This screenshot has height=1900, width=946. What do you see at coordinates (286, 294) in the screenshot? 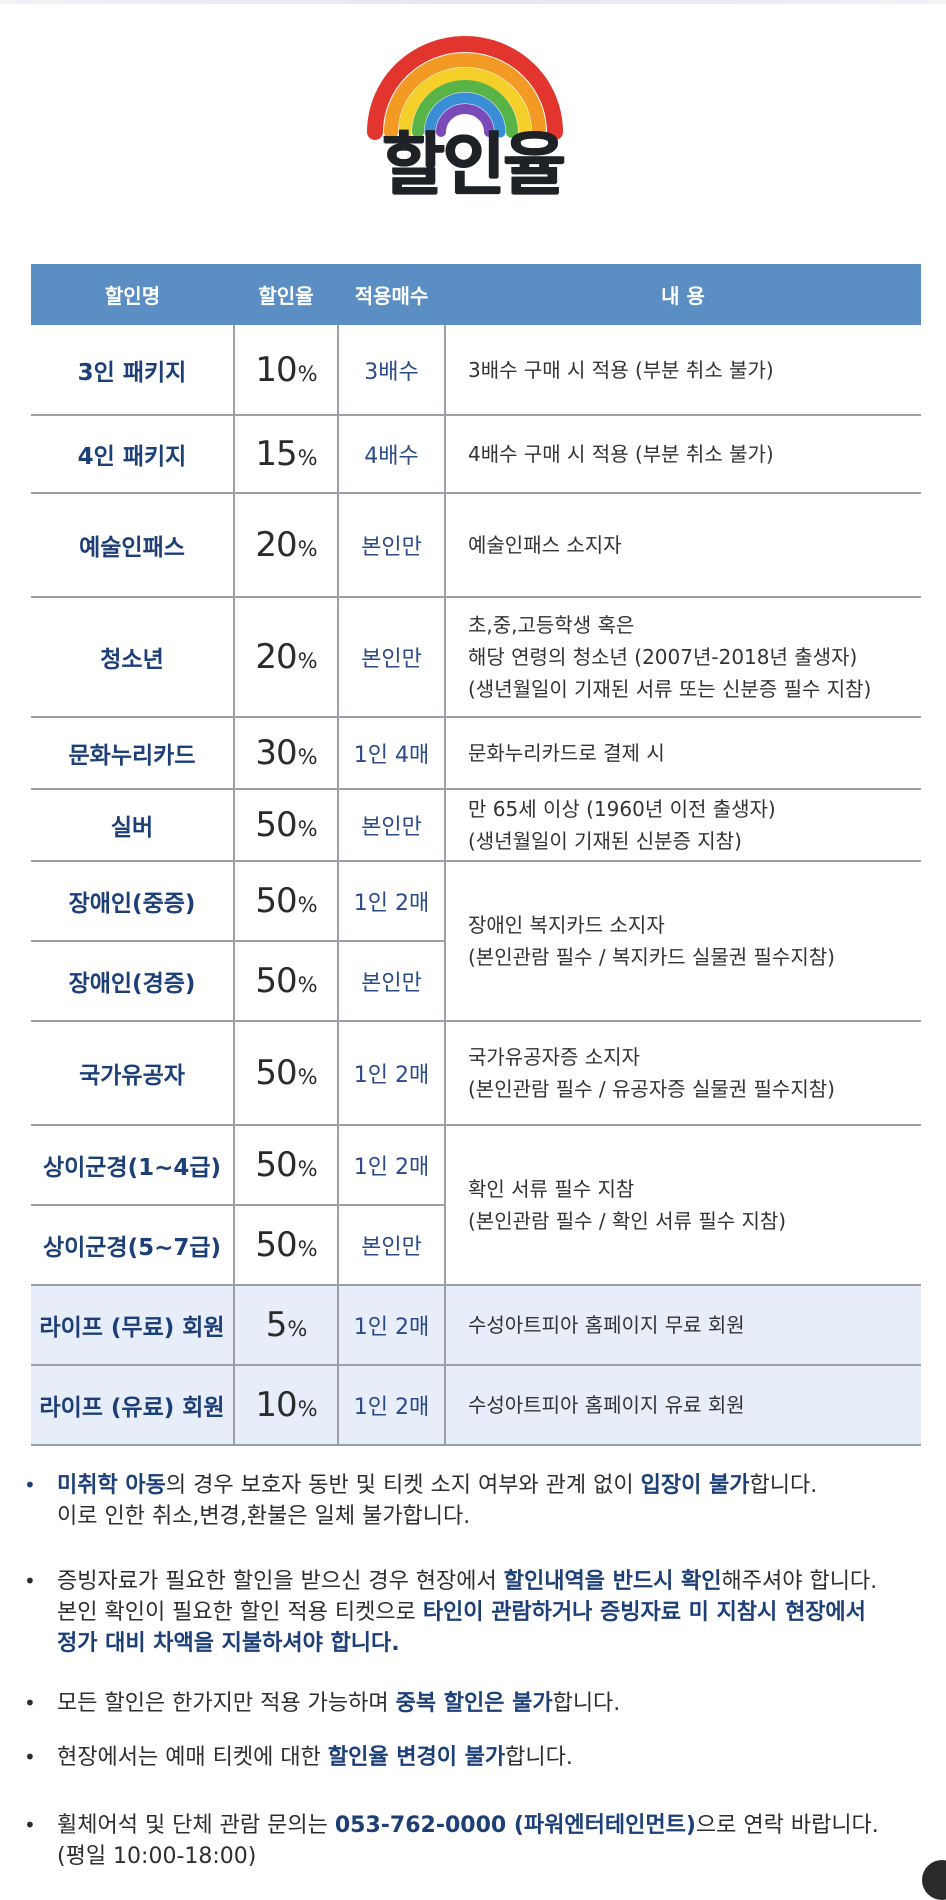
I see `header-rate: 할인율` at bounding box center [286, 294].